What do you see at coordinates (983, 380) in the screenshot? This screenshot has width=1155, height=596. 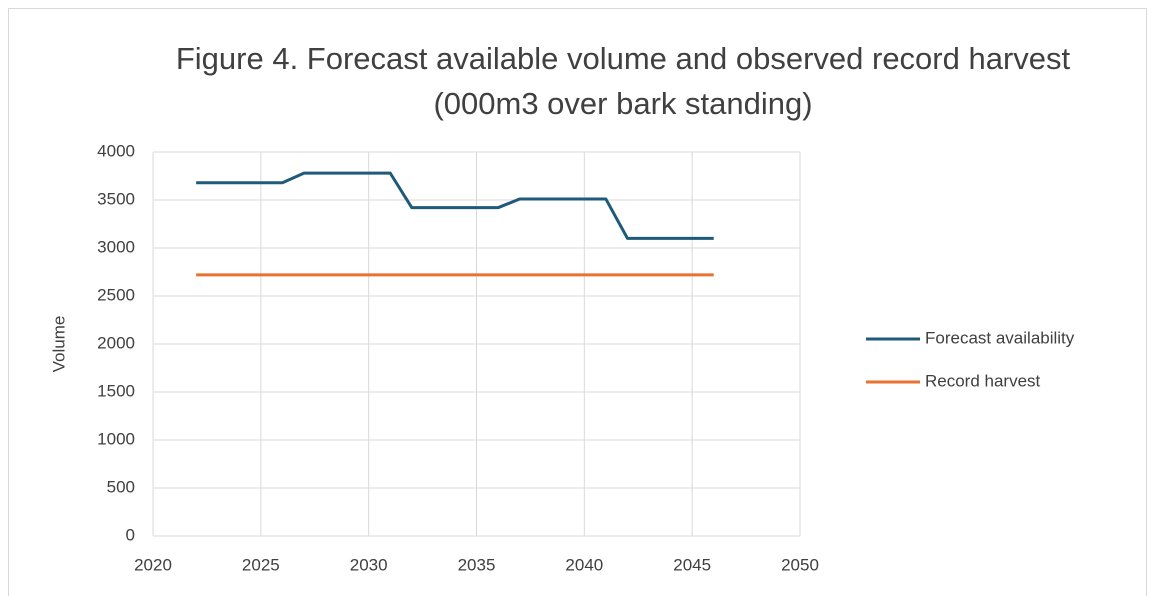 I see `legend-label: Record harvest` at bounding box center [983, 380].